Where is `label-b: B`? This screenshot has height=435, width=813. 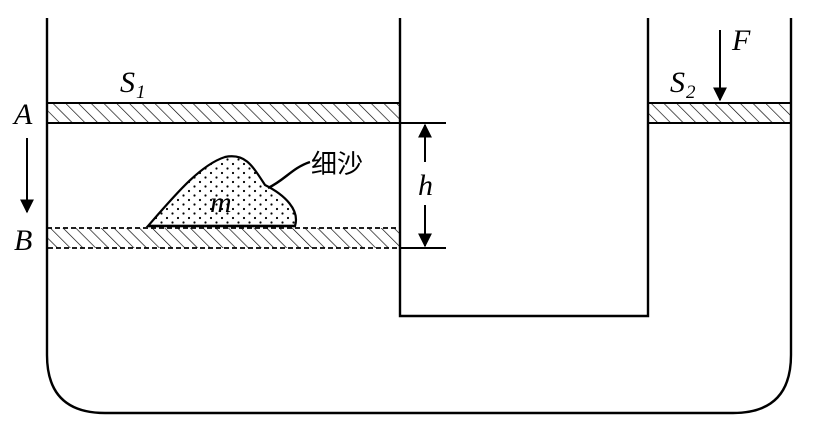
label-b: B is located at coordinates (23, 240).